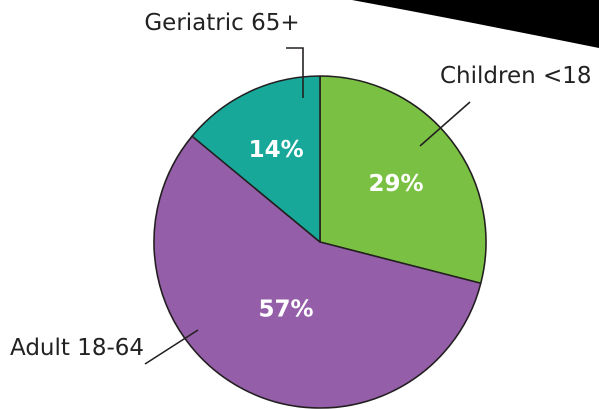 The image size is (599, 409). What do you see at coordinates (516, 76) in the screenshot?
I see `category-label-children-18: Children <18` at bounding box center [516, 76].